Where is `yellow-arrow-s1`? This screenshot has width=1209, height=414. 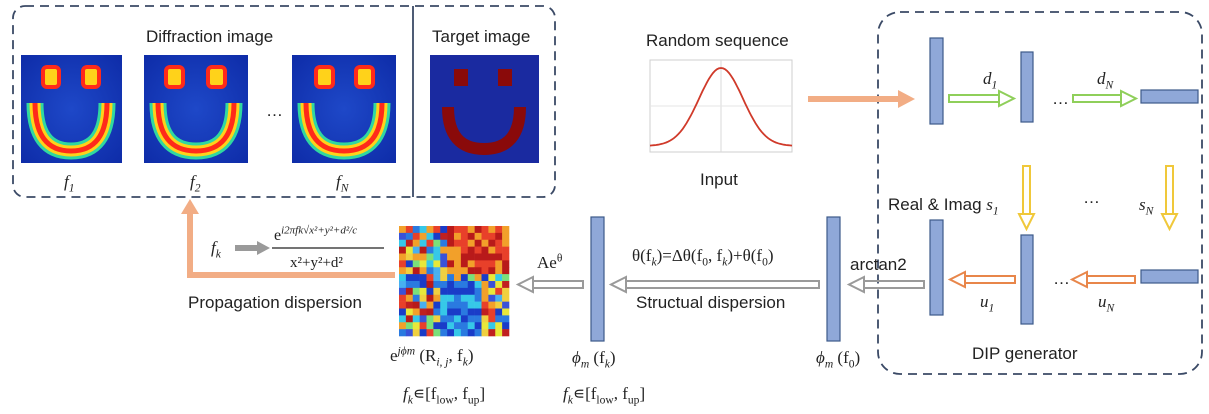
yellow-arrow-s1 is located at coordinates (1026, 198).